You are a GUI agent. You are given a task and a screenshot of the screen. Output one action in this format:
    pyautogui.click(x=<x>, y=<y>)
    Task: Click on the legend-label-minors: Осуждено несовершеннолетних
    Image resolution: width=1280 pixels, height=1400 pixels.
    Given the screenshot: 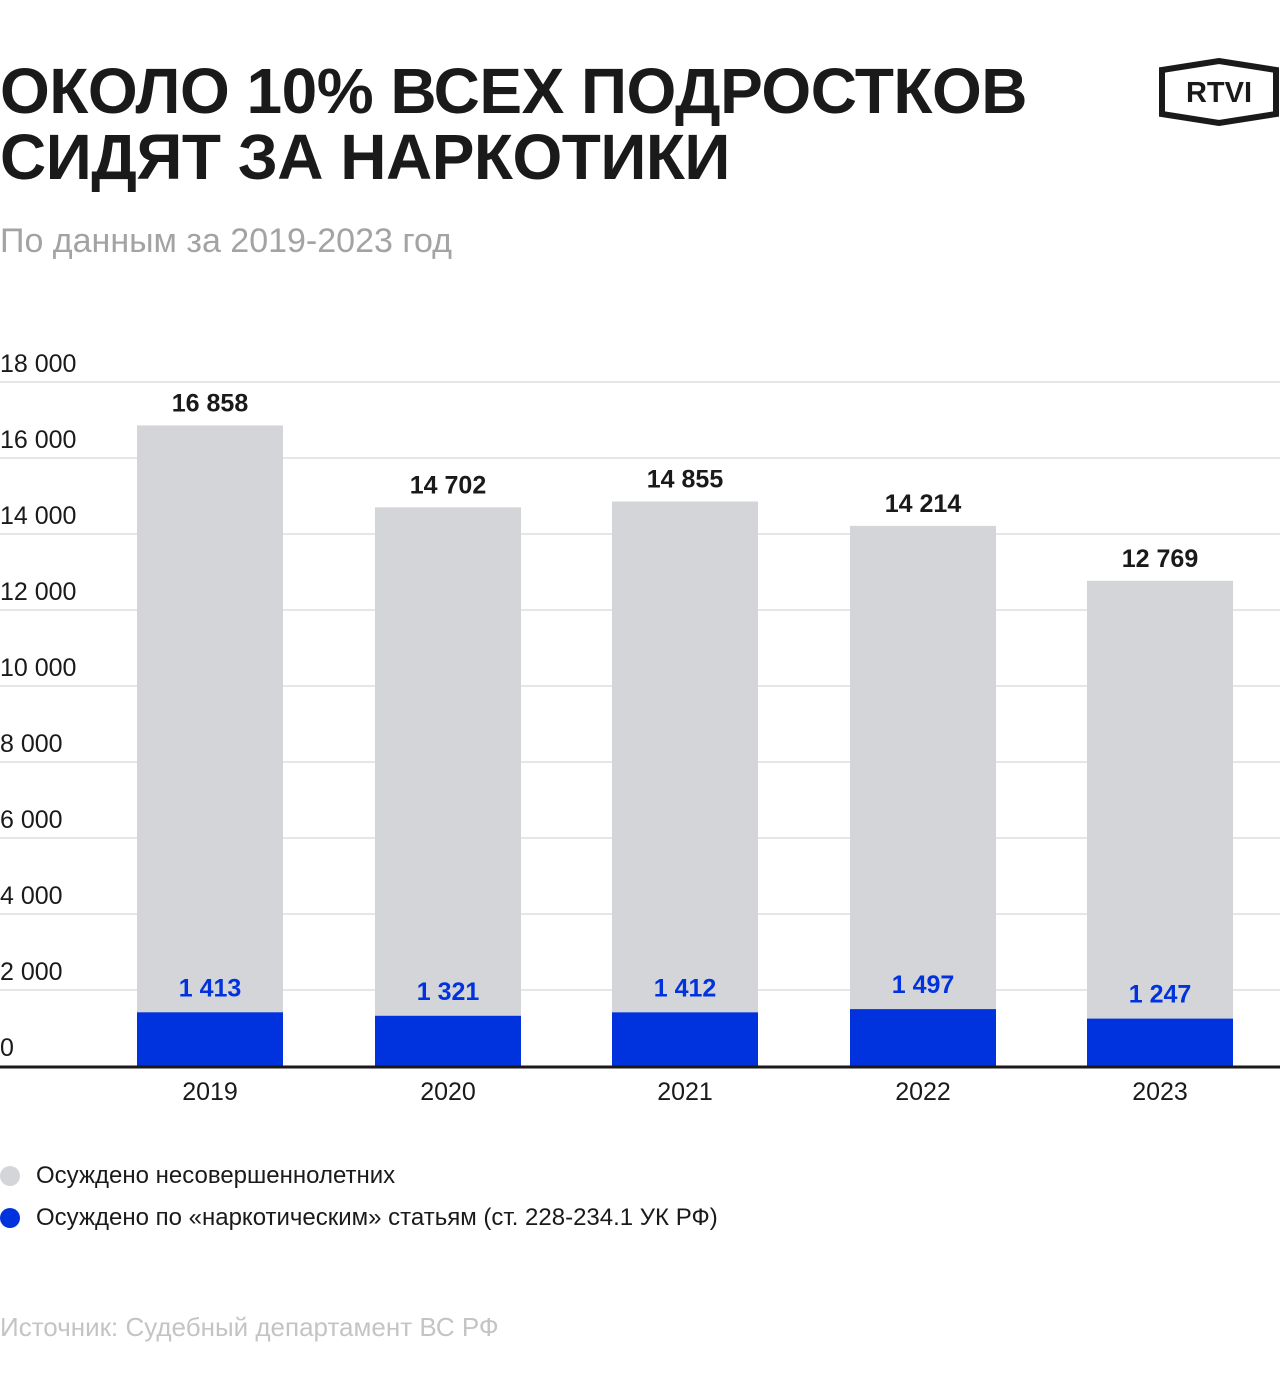 What is the action you would take?
    pyautogui.click(x=216, y=1175)
    